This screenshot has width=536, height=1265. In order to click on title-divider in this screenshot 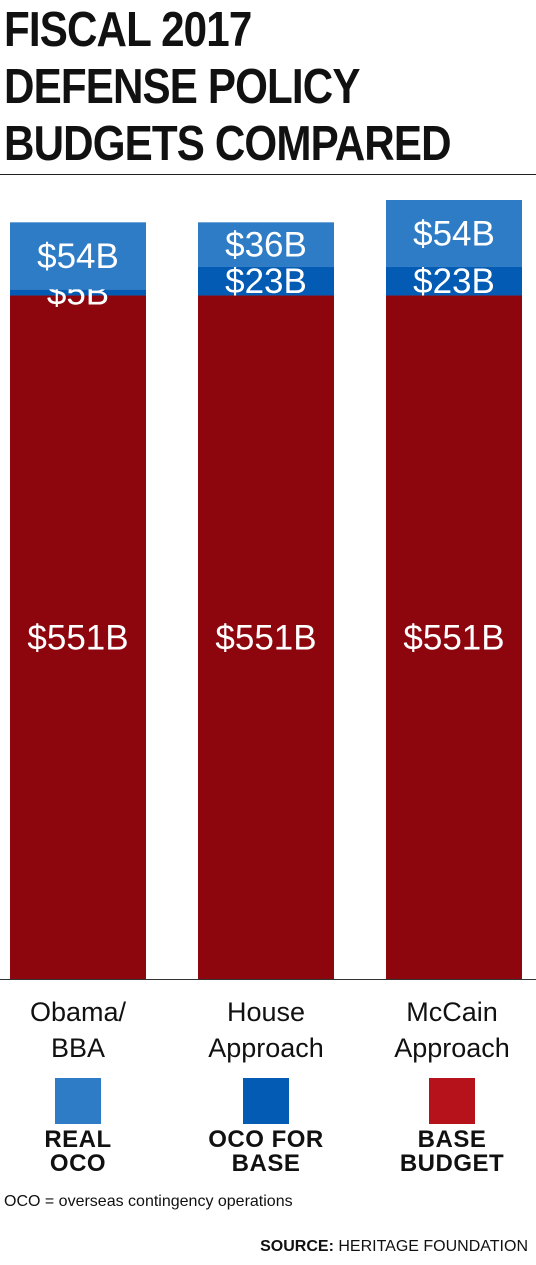, I will do `click(268, 174)`.